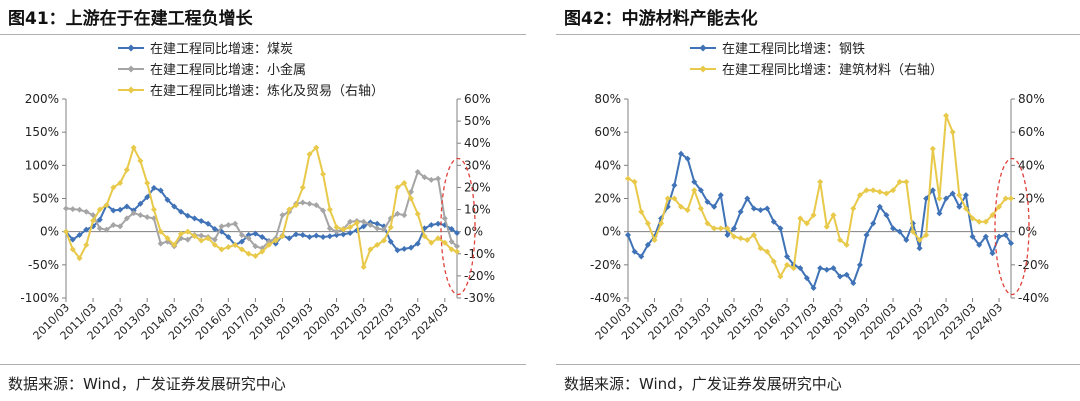 This screenshot has width=1080, height=401. What do you see at coordinates (477, 165) in the screenshot?
I see `y-right-tick-label: 30%` at bounding box center [477, 165].